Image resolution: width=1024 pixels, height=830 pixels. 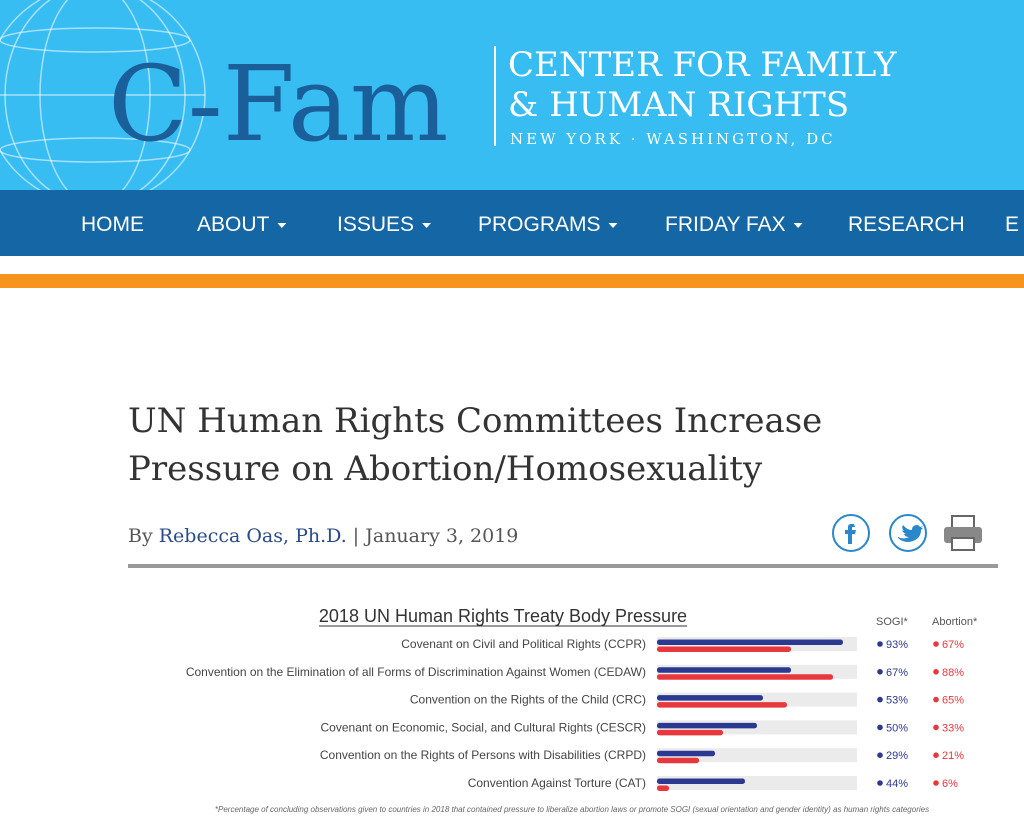 What do you see at coordinates (953, 673) in the screenshot?
I see `value-label: 88%` at bounding box center [953, 673].